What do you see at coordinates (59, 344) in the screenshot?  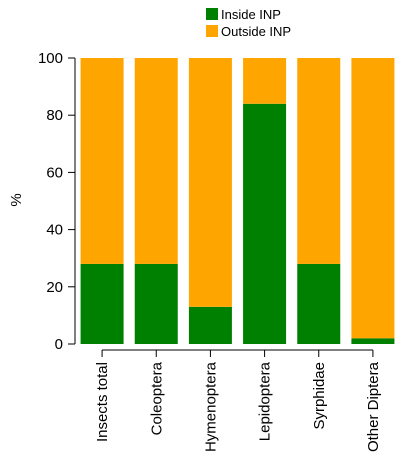 I see `y-tick-label: 0` at bounding box center [59, 344].